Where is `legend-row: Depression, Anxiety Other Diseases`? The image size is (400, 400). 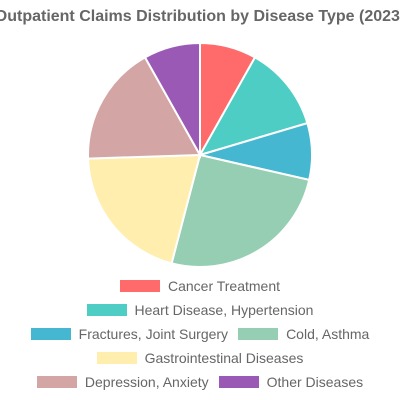
legend-row: Depression, Anxiety Other Diseases is located at coordinates (200, 382).